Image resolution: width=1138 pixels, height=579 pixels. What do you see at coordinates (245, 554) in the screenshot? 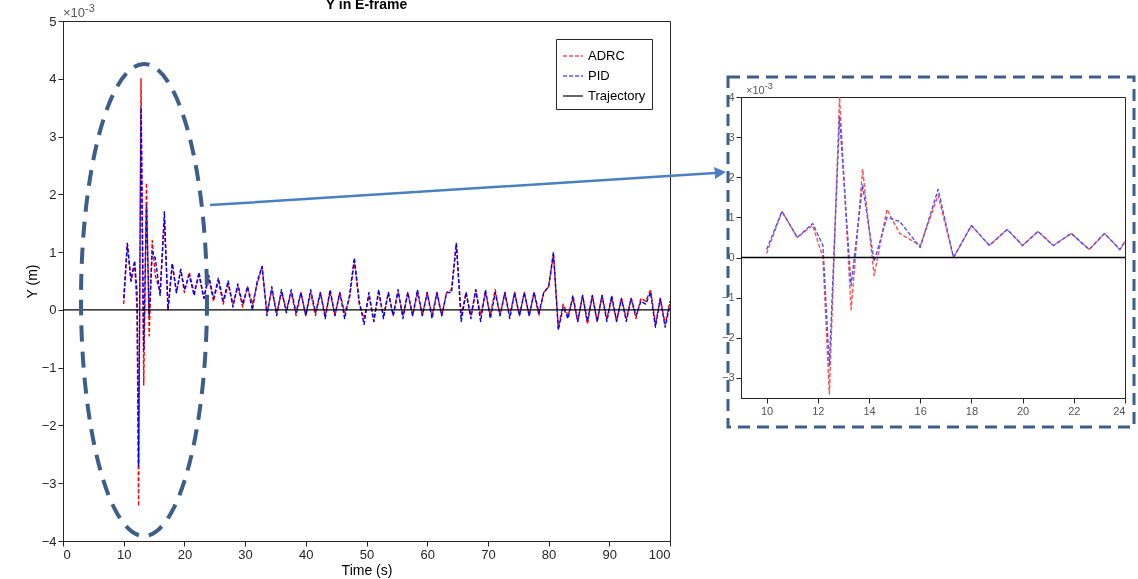
I see `x-tick-label: 30` at bounding box center [245, 554].